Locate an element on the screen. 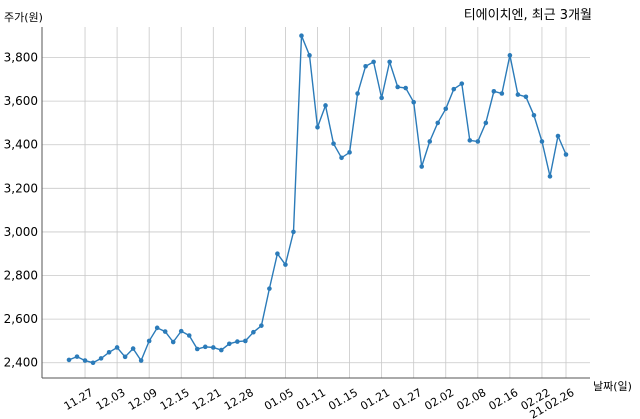 The height and width of the screenshot is (419, 640). x-tick-label: 12.03 is located at coordinates (111, 399).